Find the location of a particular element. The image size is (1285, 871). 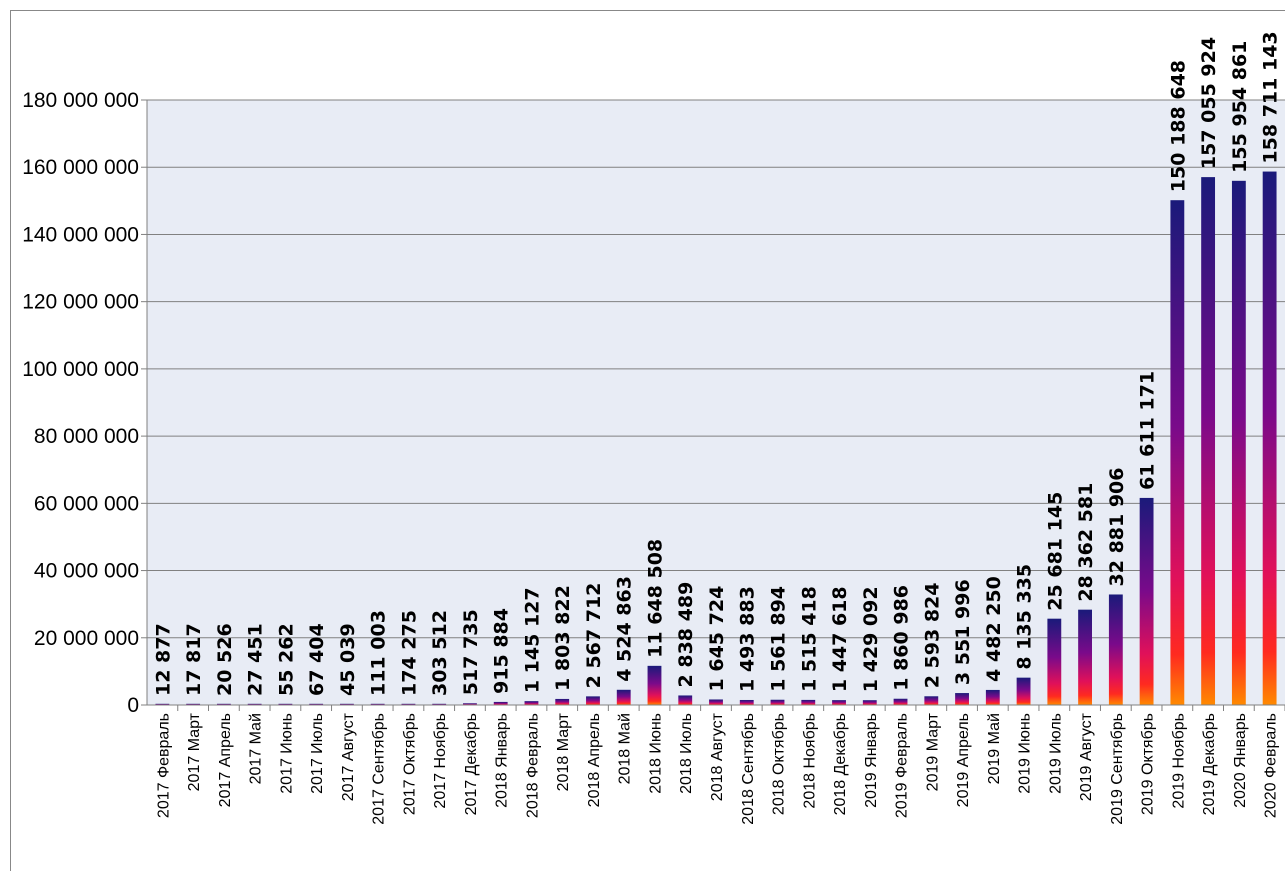

x-tick-label: 2020 Январь is located at coordinates (1240, 760).